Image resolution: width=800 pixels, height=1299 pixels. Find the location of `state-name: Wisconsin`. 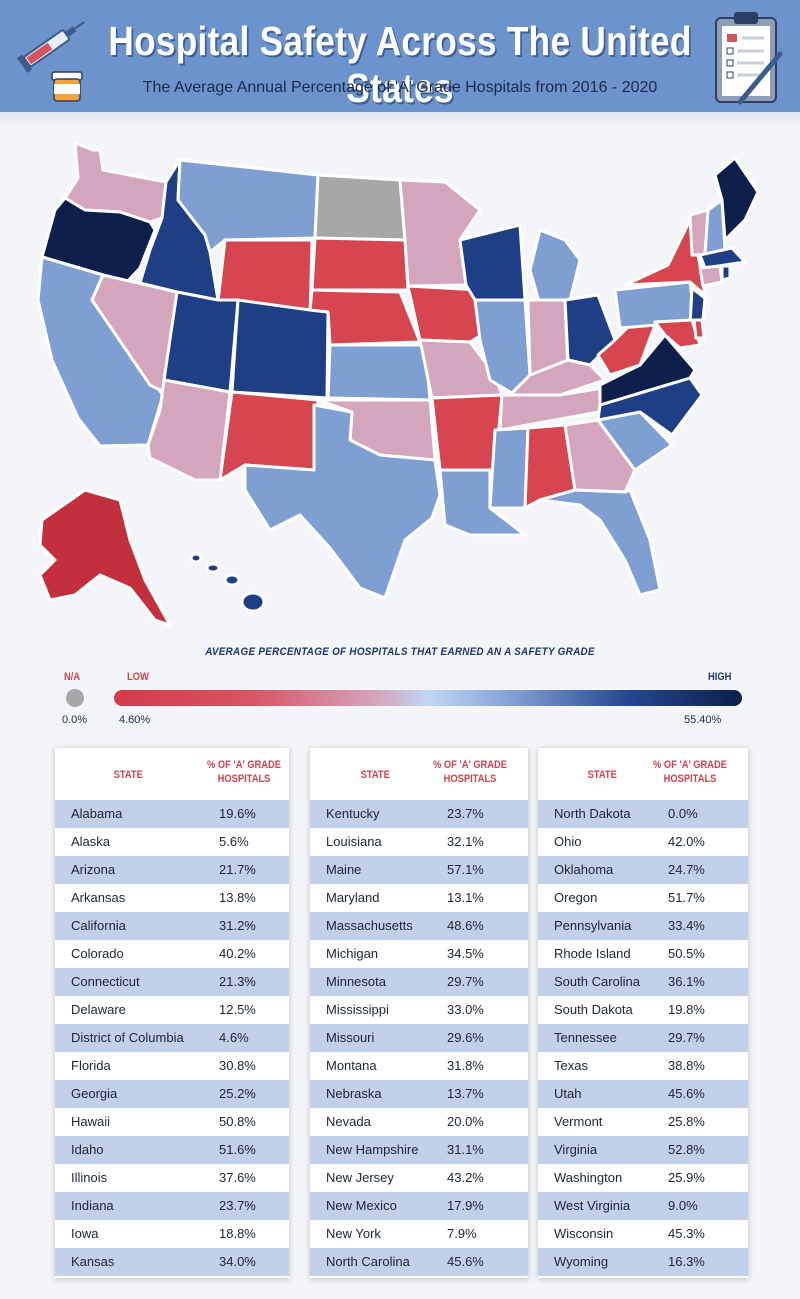

state-name: Wisconsin is located at coordinates (584, 1233).